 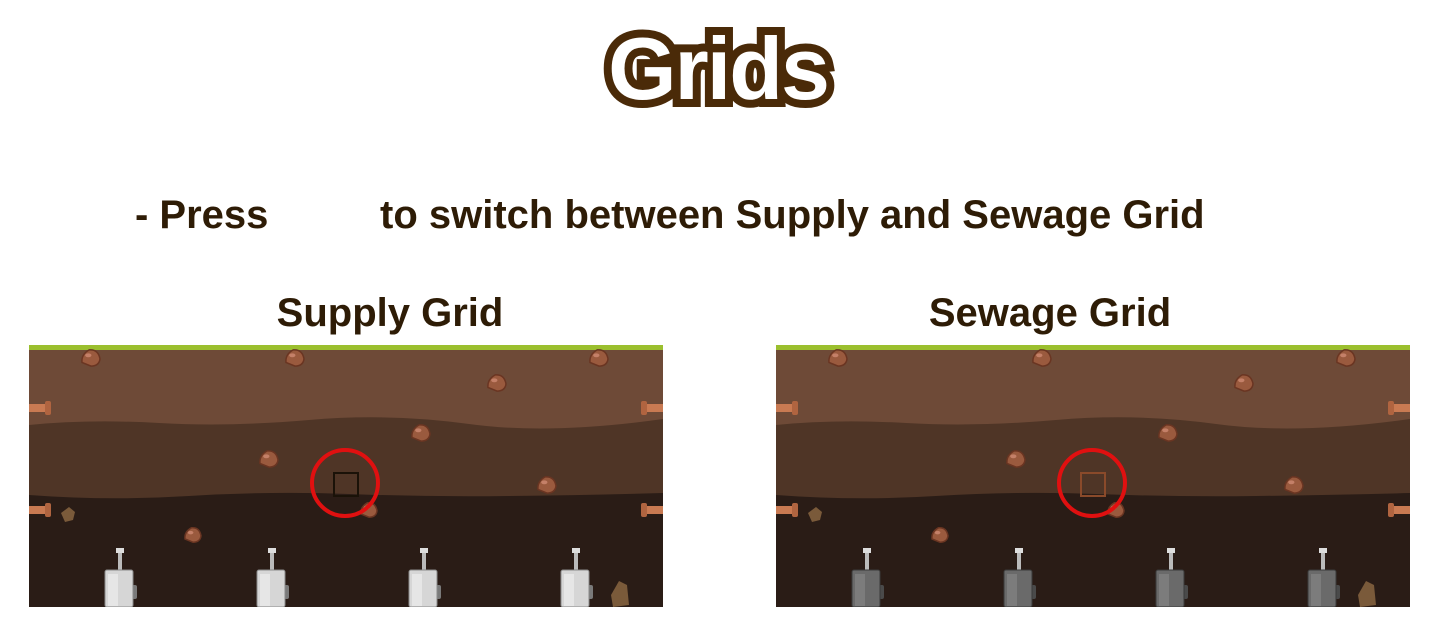 I want to click on instruction-text-after: to switch between Supply and Sewage Grid, so click(x=792, y=215).